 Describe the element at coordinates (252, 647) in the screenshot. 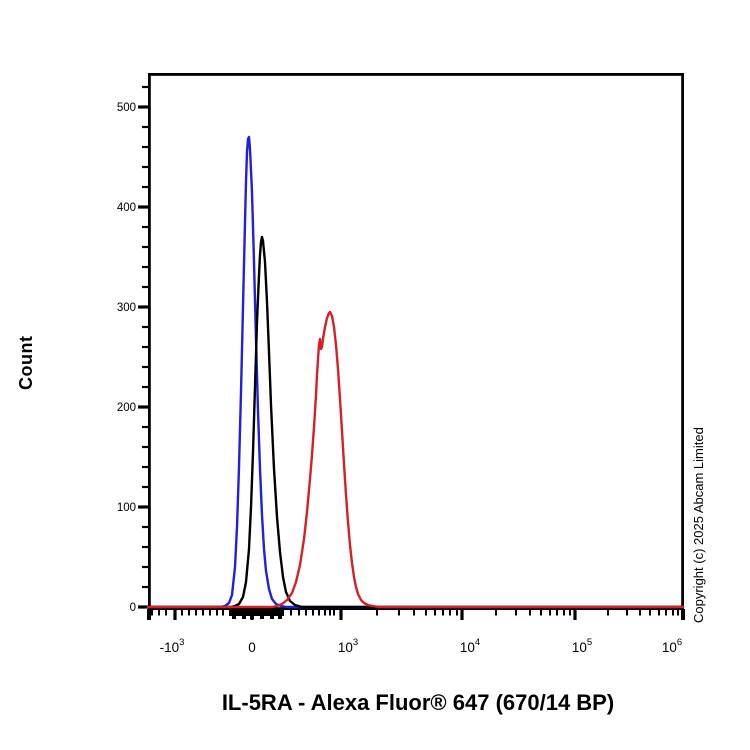

I see `x-tick-label: 0` at that location.